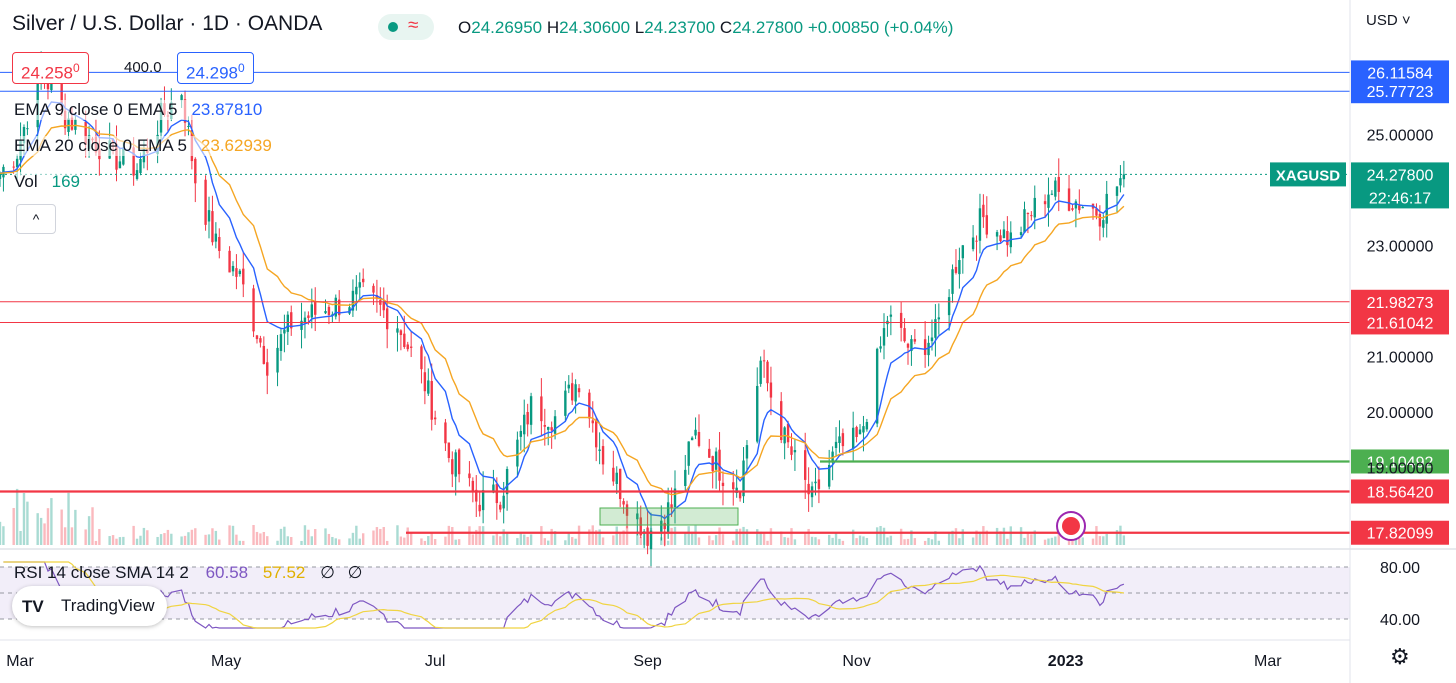 This screenshot has height=683, width=1456. Describe the element at coordinates (1388, 20) in the screenshot. I see `currency-select: USD ˅` at that location.